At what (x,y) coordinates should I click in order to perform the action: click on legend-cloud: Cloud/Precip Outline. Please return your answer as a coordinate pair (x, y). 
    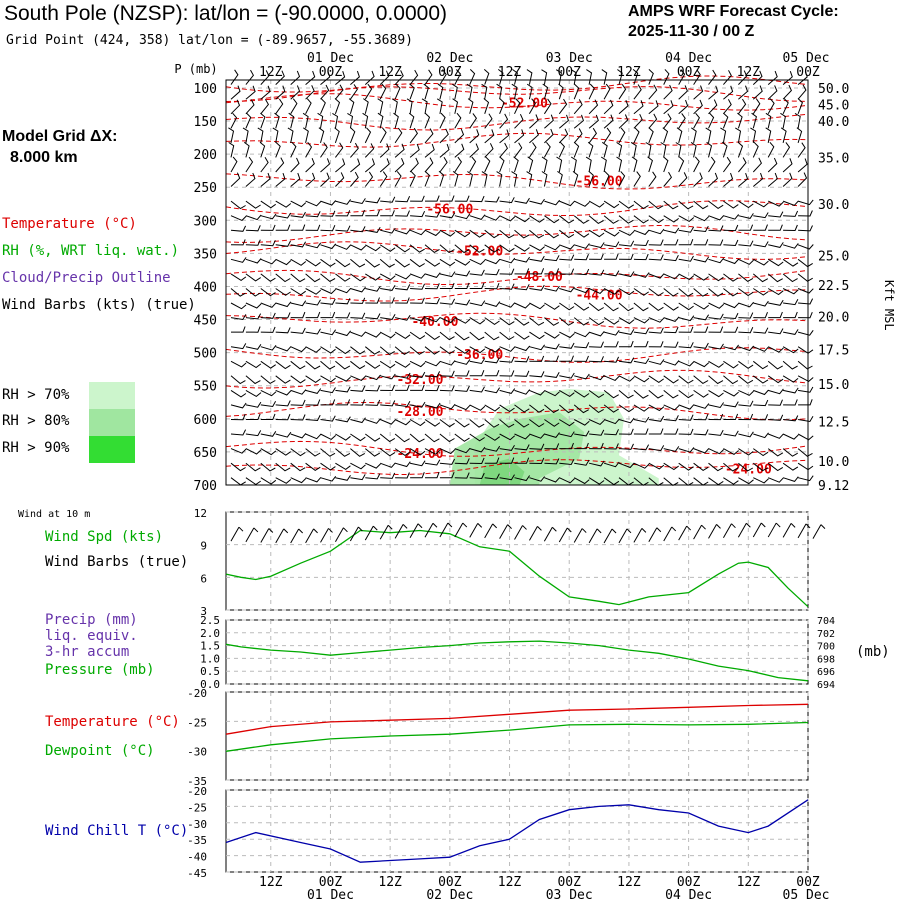
    Looking at the image, I should click on (86, 278).